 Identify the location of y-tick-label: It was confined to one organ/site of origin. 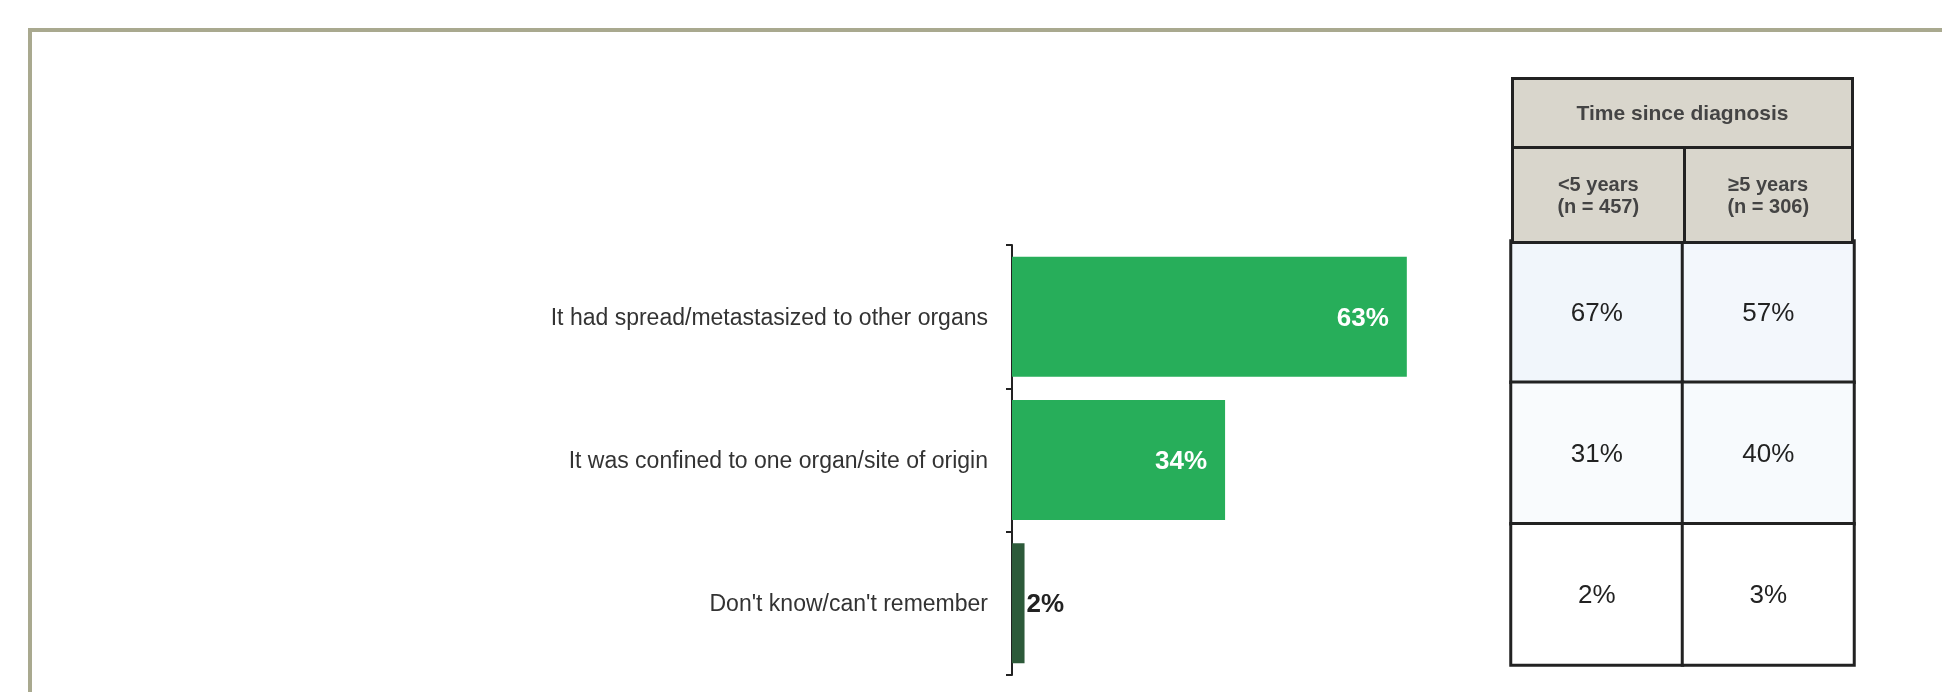
(778, 460).